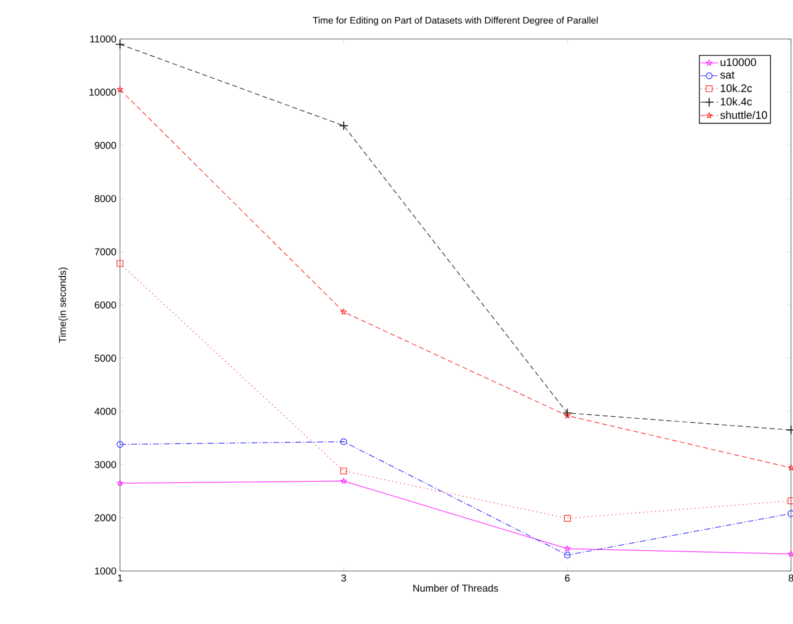  I want to click on legend-label: shuttle/10, so click(744, 114).